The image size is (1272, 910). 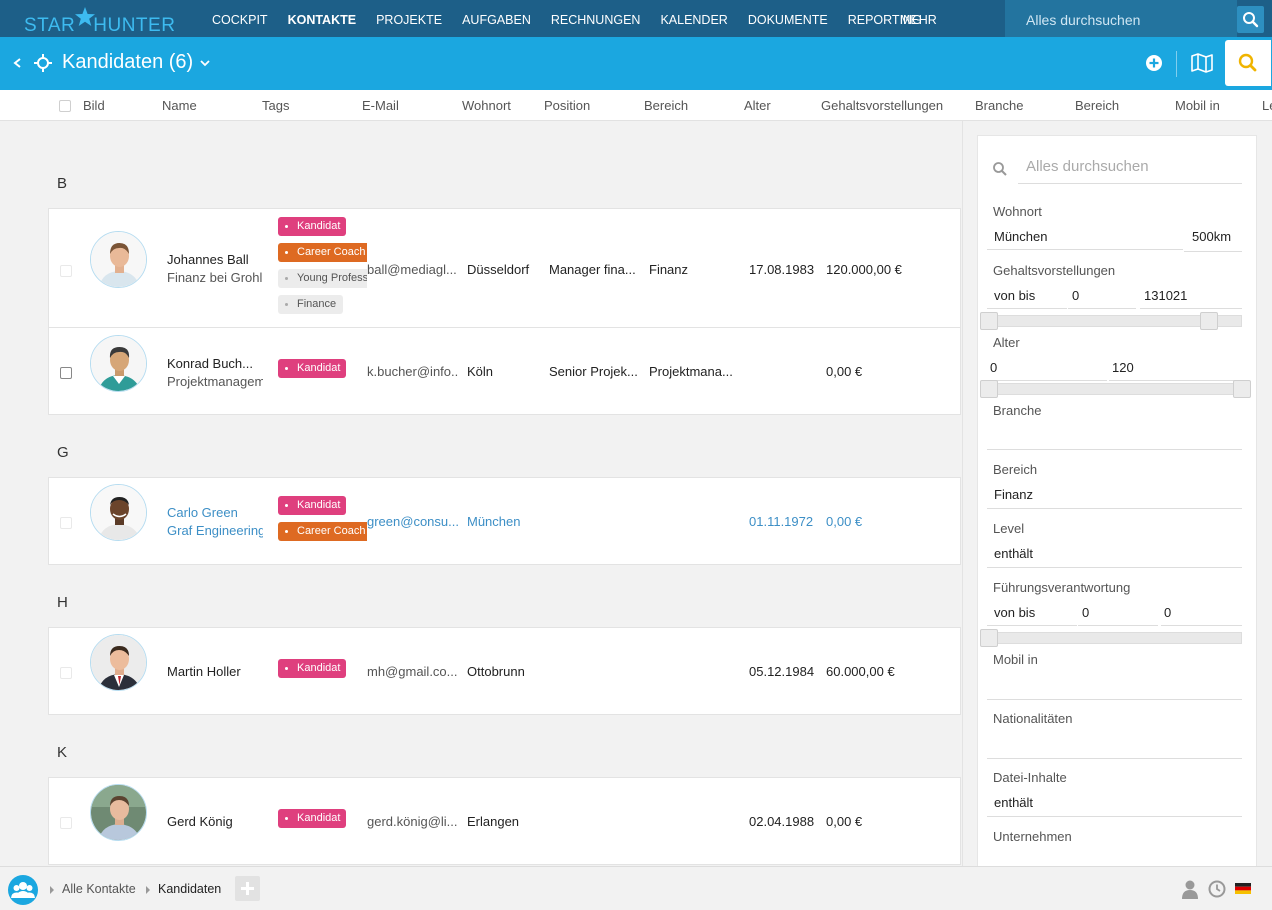 I want to click on column-header-mobil: Mobil in, so click(x=1197, y=105).